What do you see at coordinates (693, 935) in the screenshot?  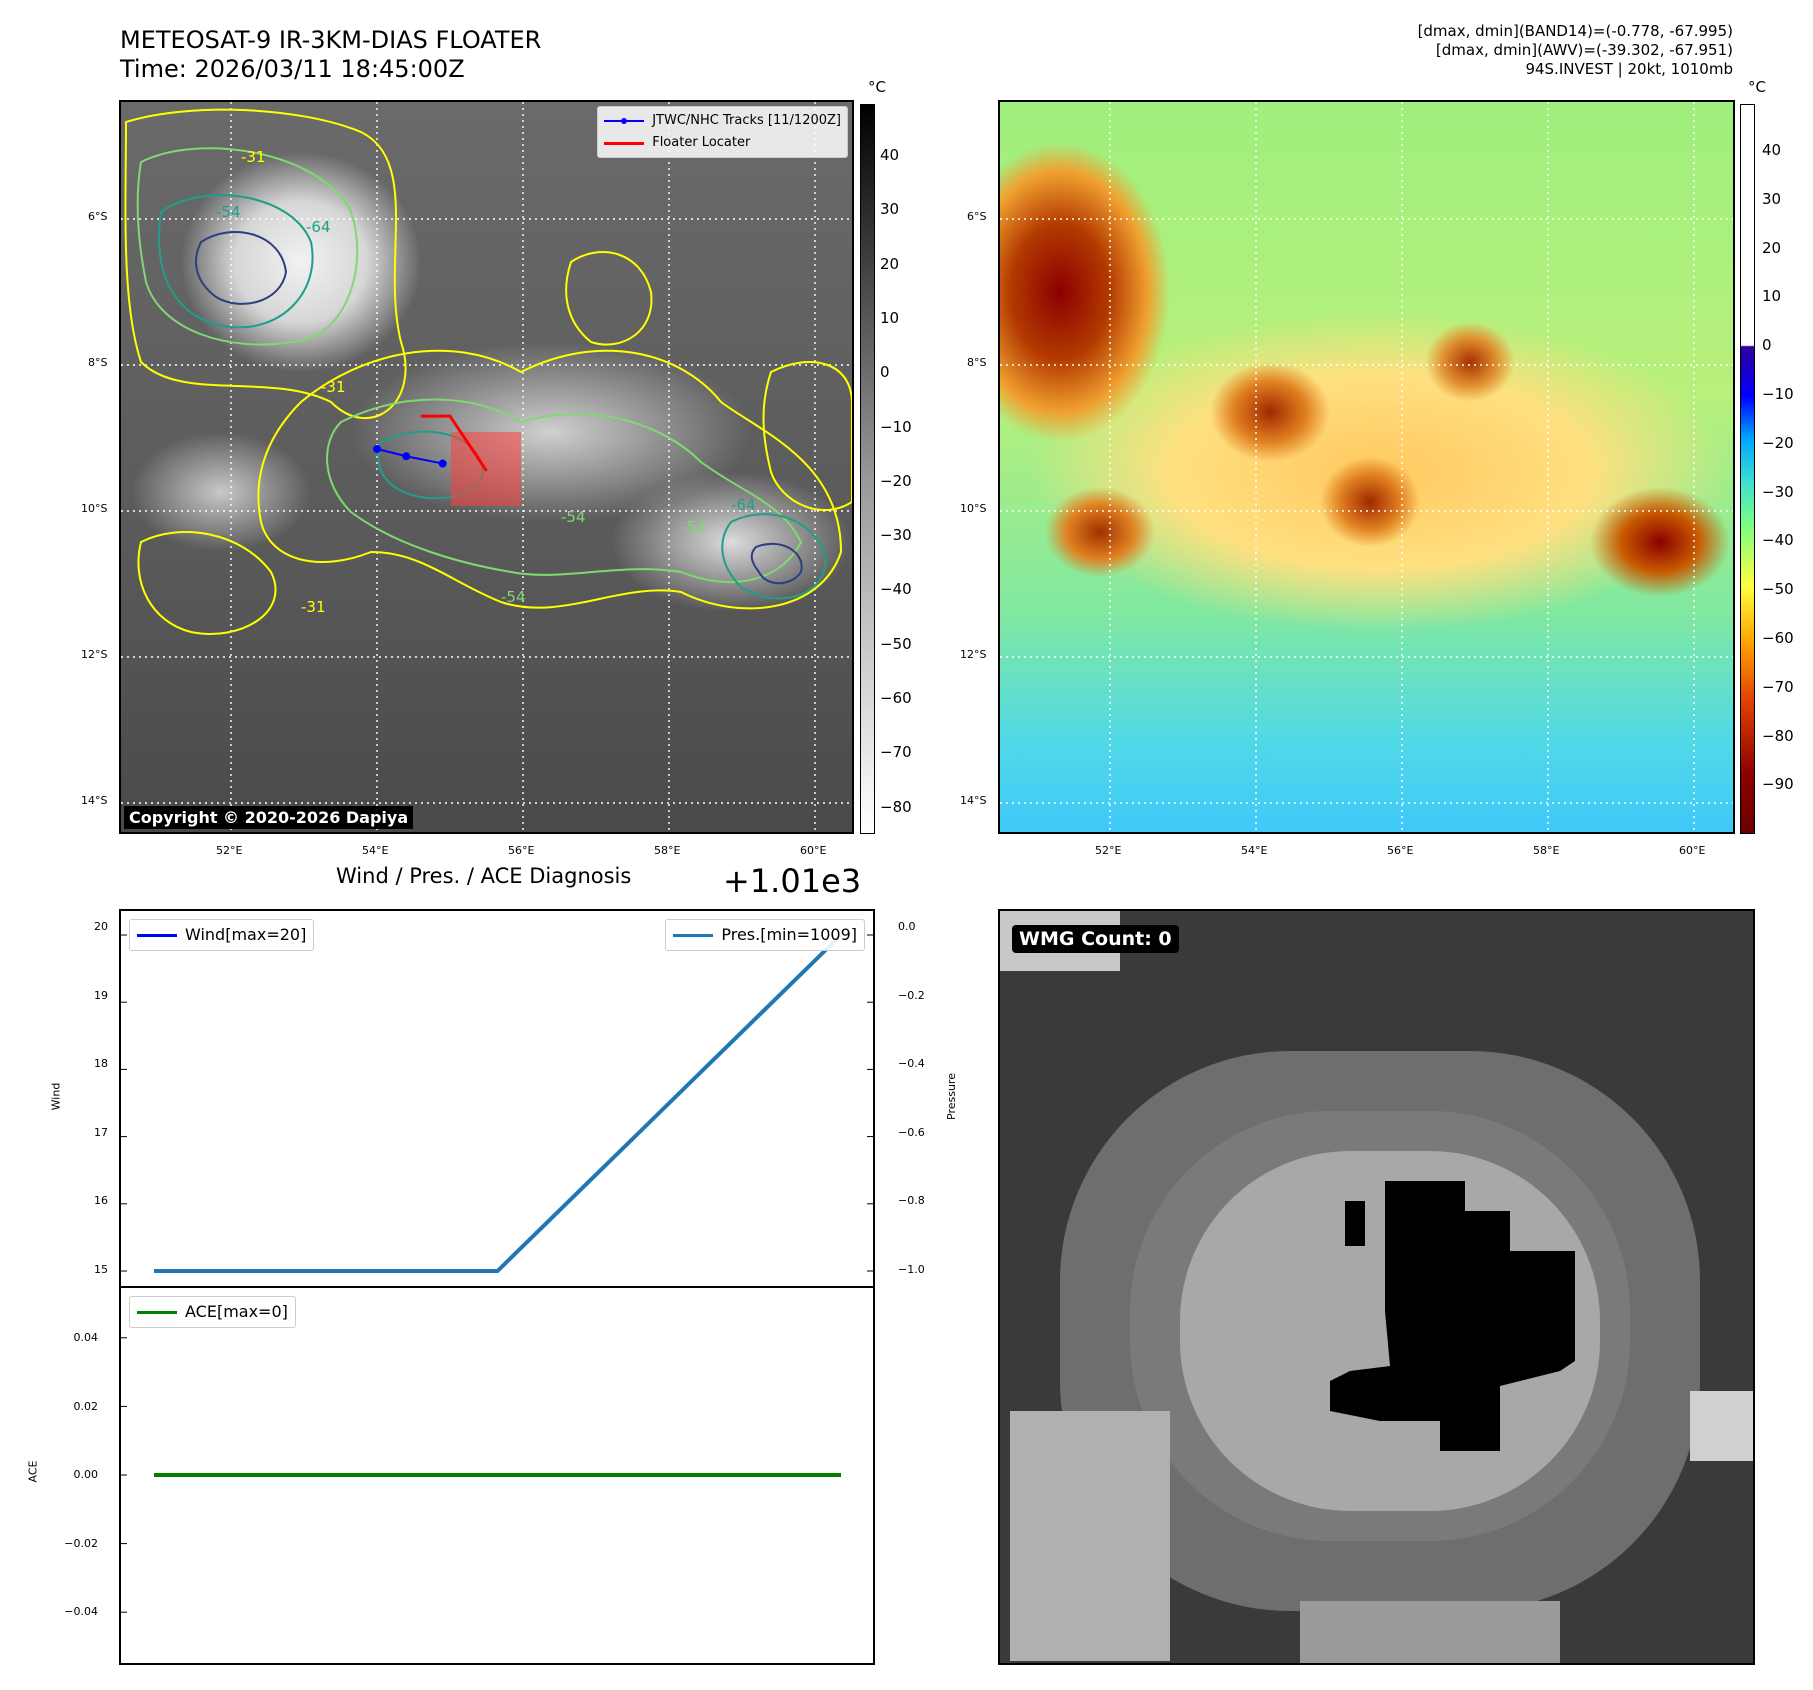 I see `pres-legend-swatch` at bounding box center [693, 935].